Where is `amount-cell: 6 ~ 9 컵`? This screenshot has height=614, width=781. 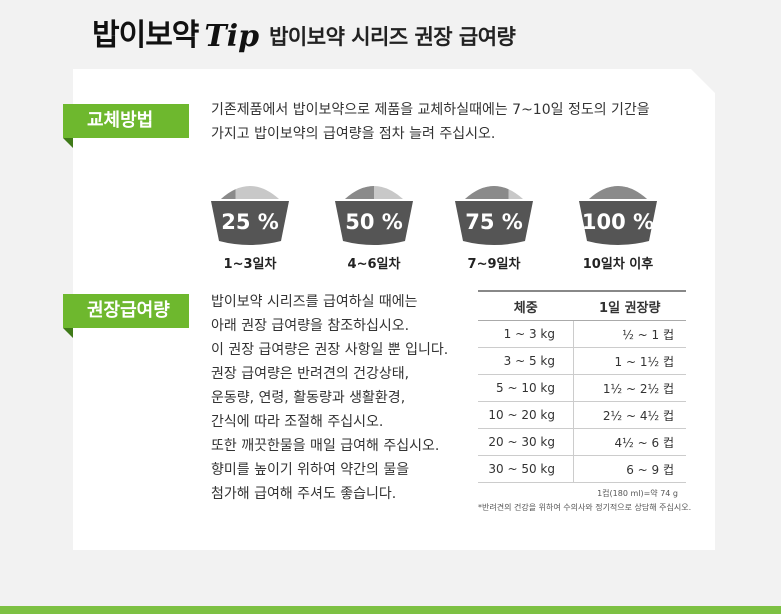
amount-cell: 6 ~ 9 컵 is located at coordinates (629, 469).